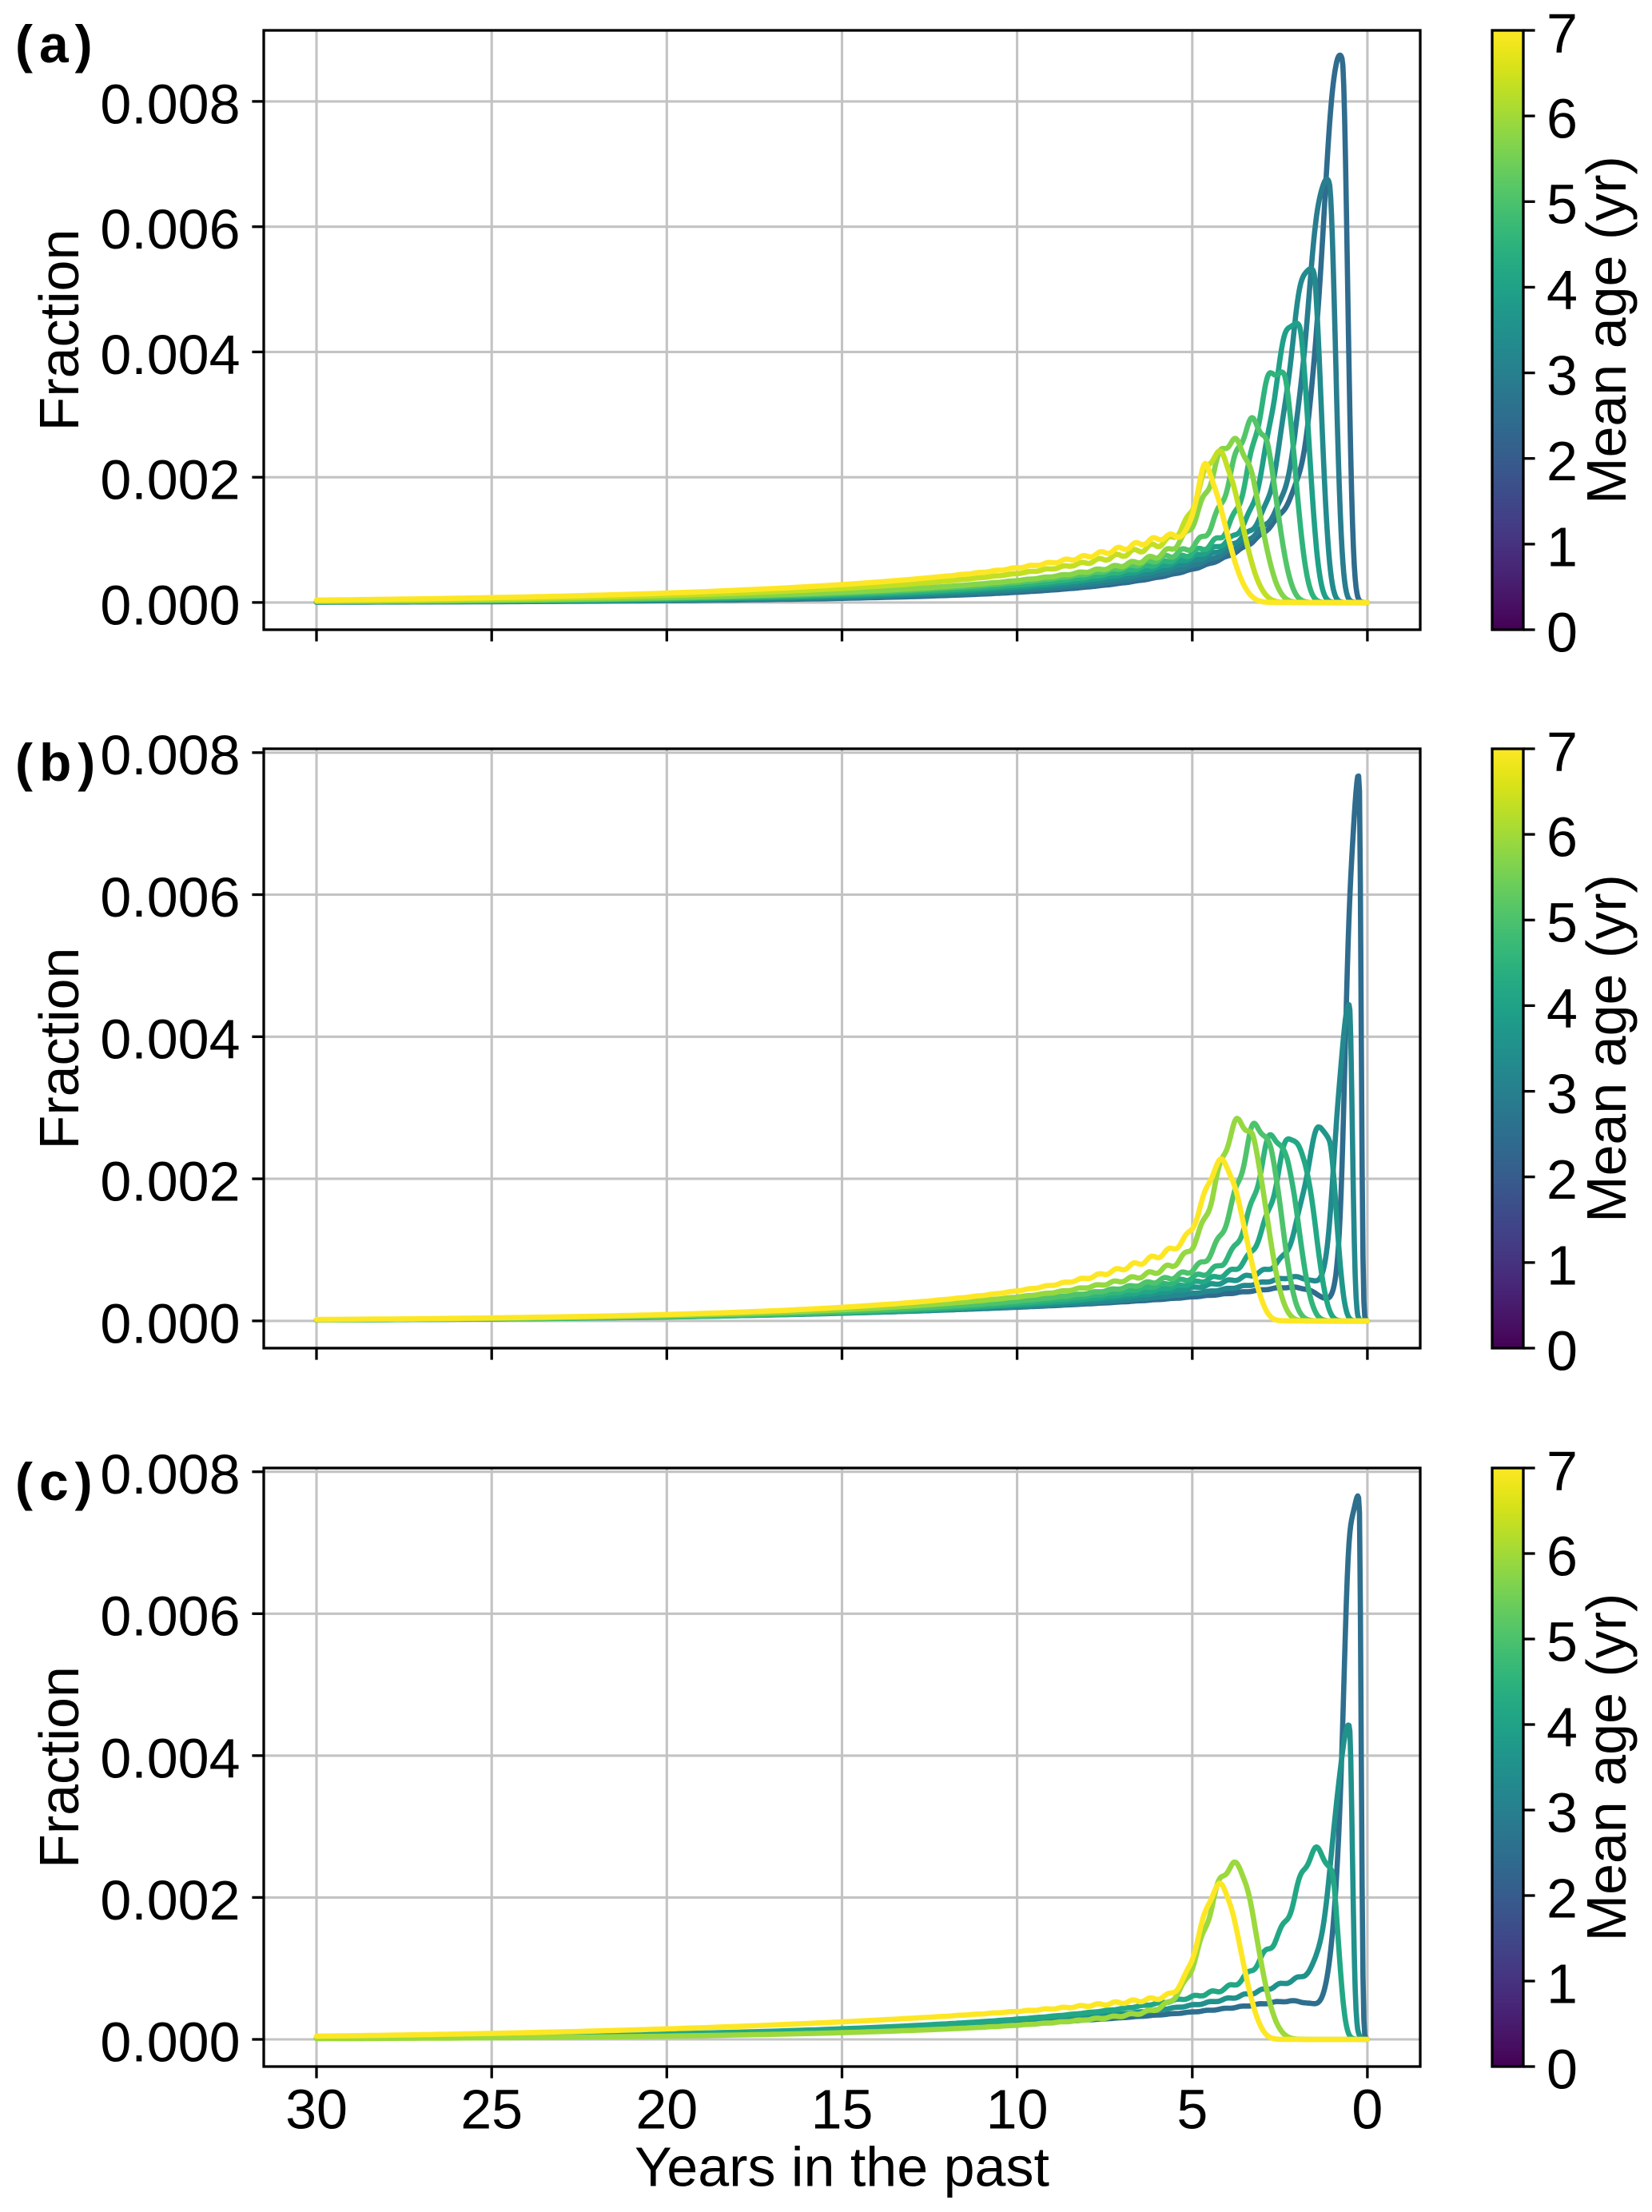 The image size is (1652, 2212). What do you see at coordinates (1017, 2110) in the screenshot?
I see `svg-text: 10` at bounding box center [1017, 2110].